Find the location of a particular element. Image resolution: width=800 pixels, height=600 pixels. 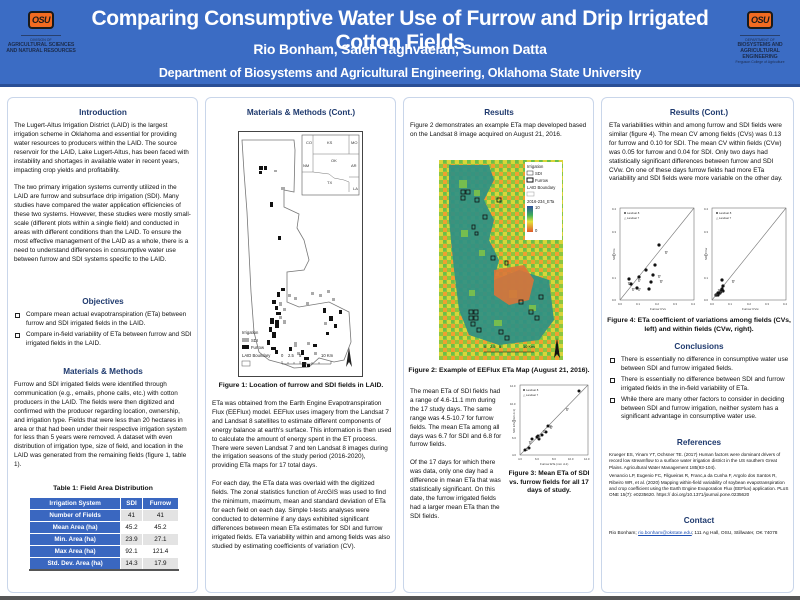

svg-text: SDI CVs is located at coordinates (614, 254).